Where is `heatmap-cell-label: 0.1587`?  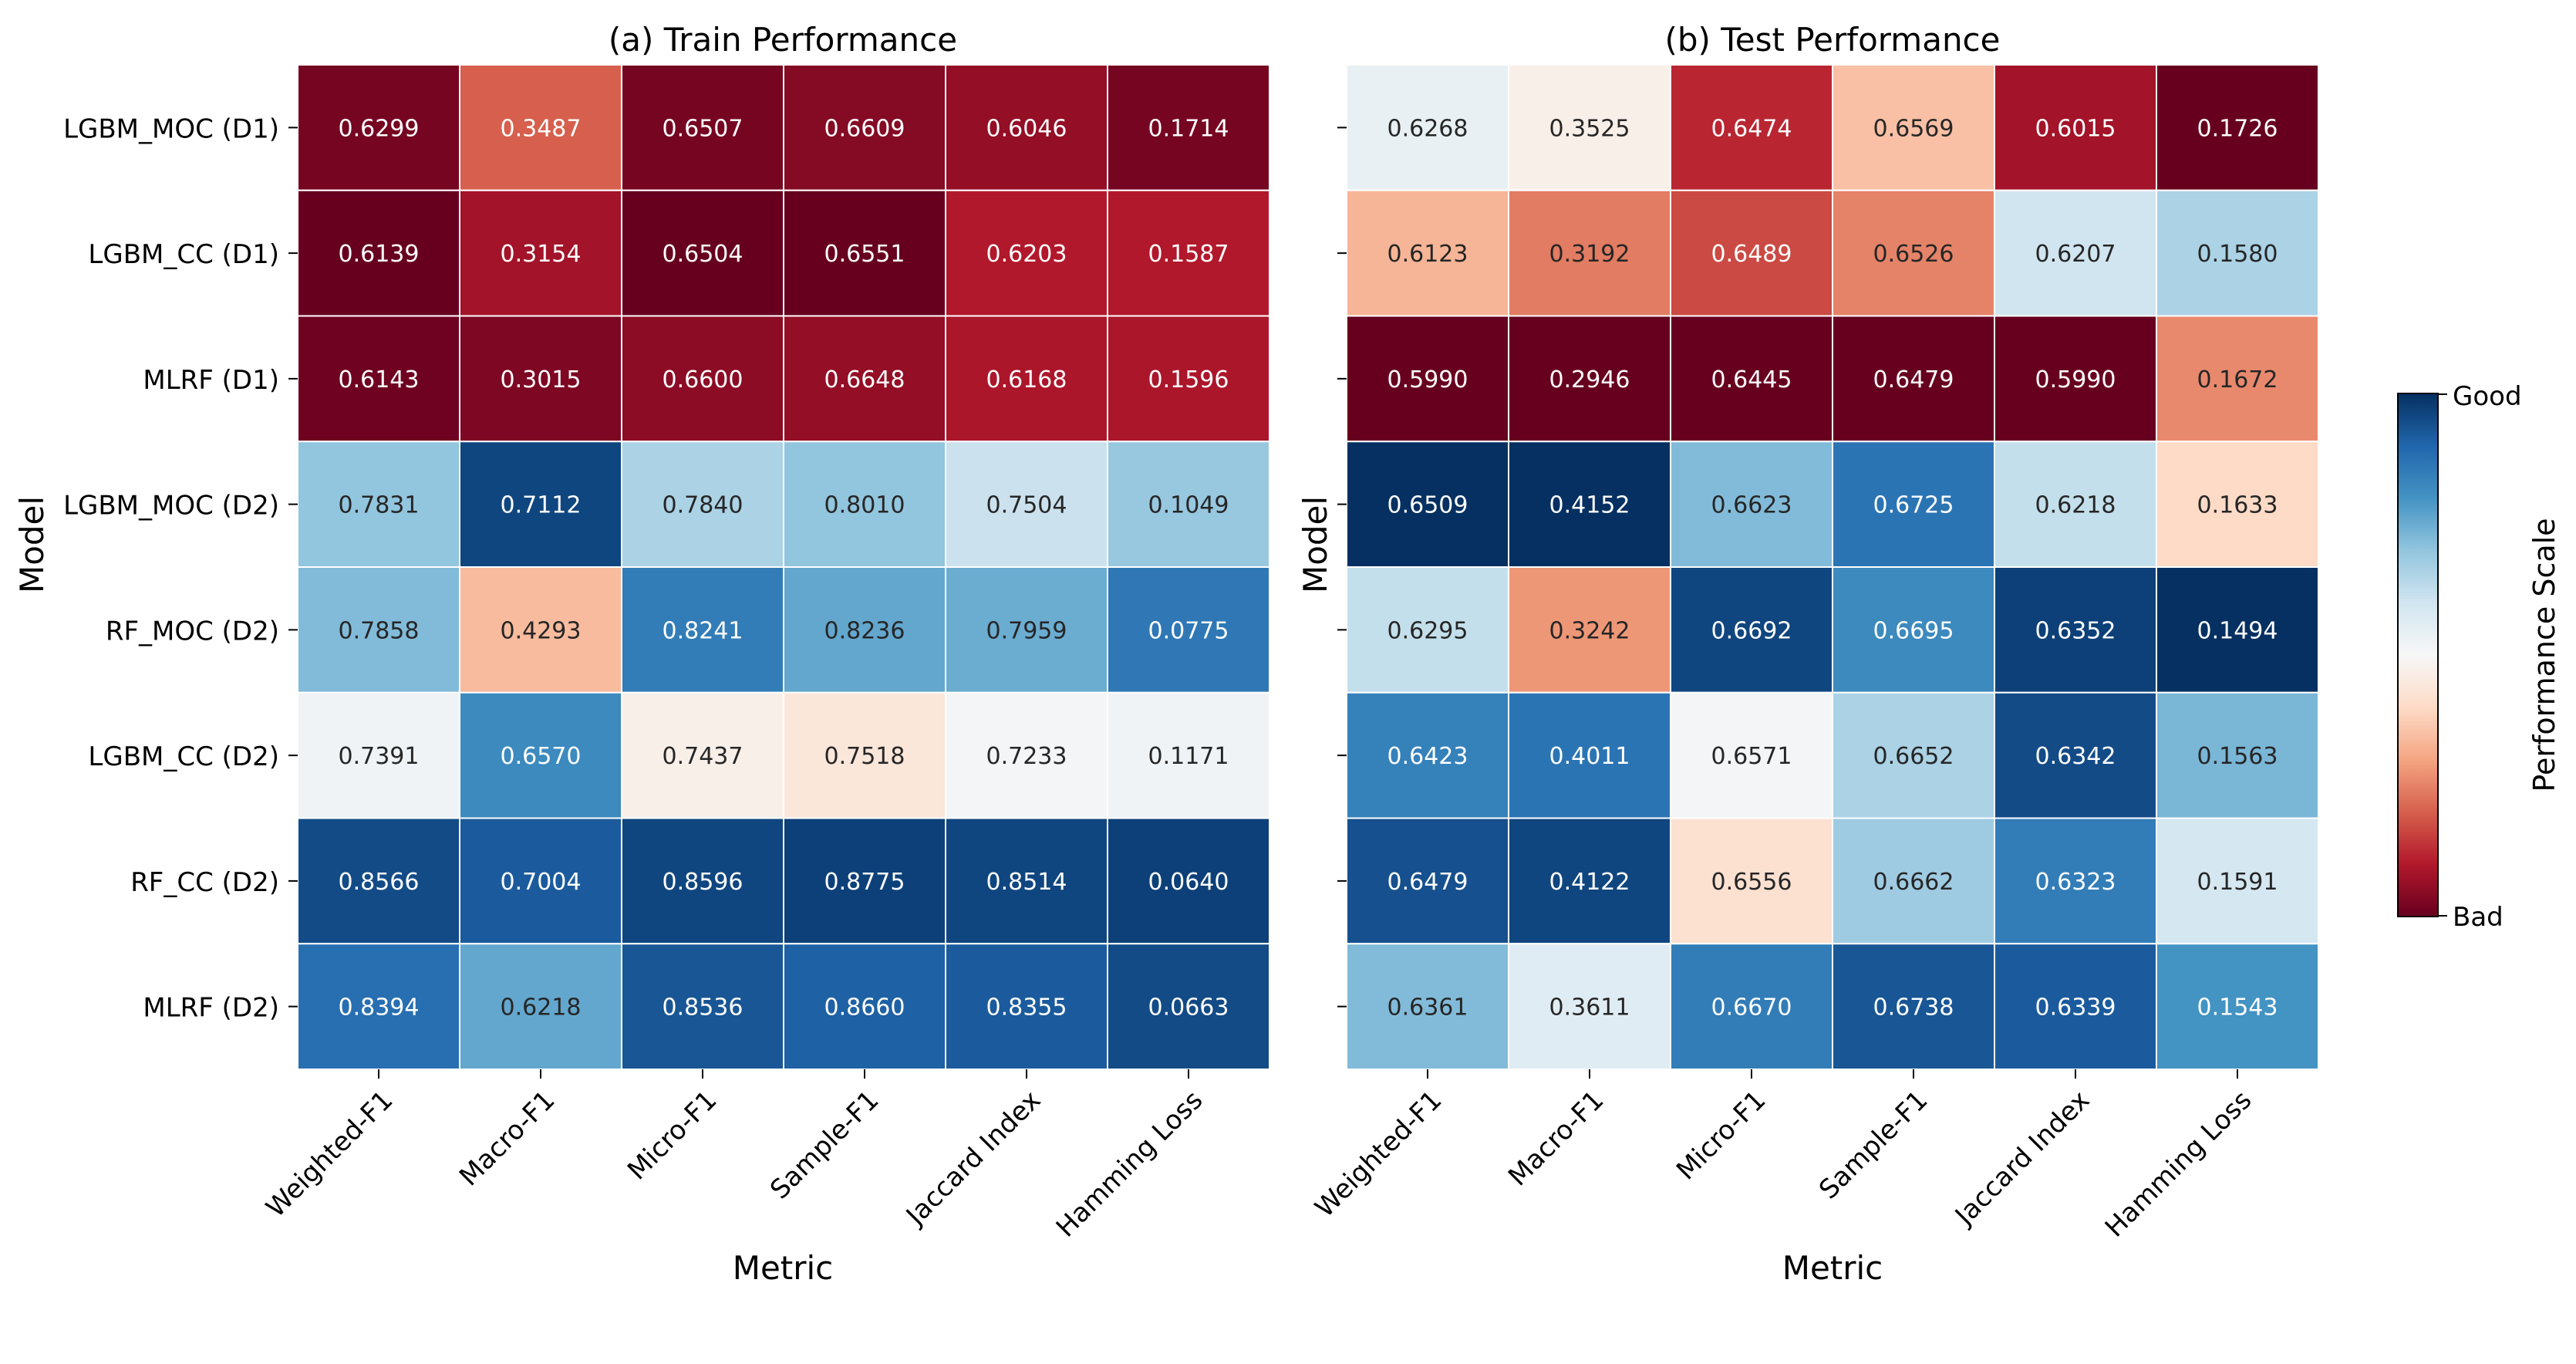
heatmap-cell-label: 0.1587 is located at coordinates (1188, 254).